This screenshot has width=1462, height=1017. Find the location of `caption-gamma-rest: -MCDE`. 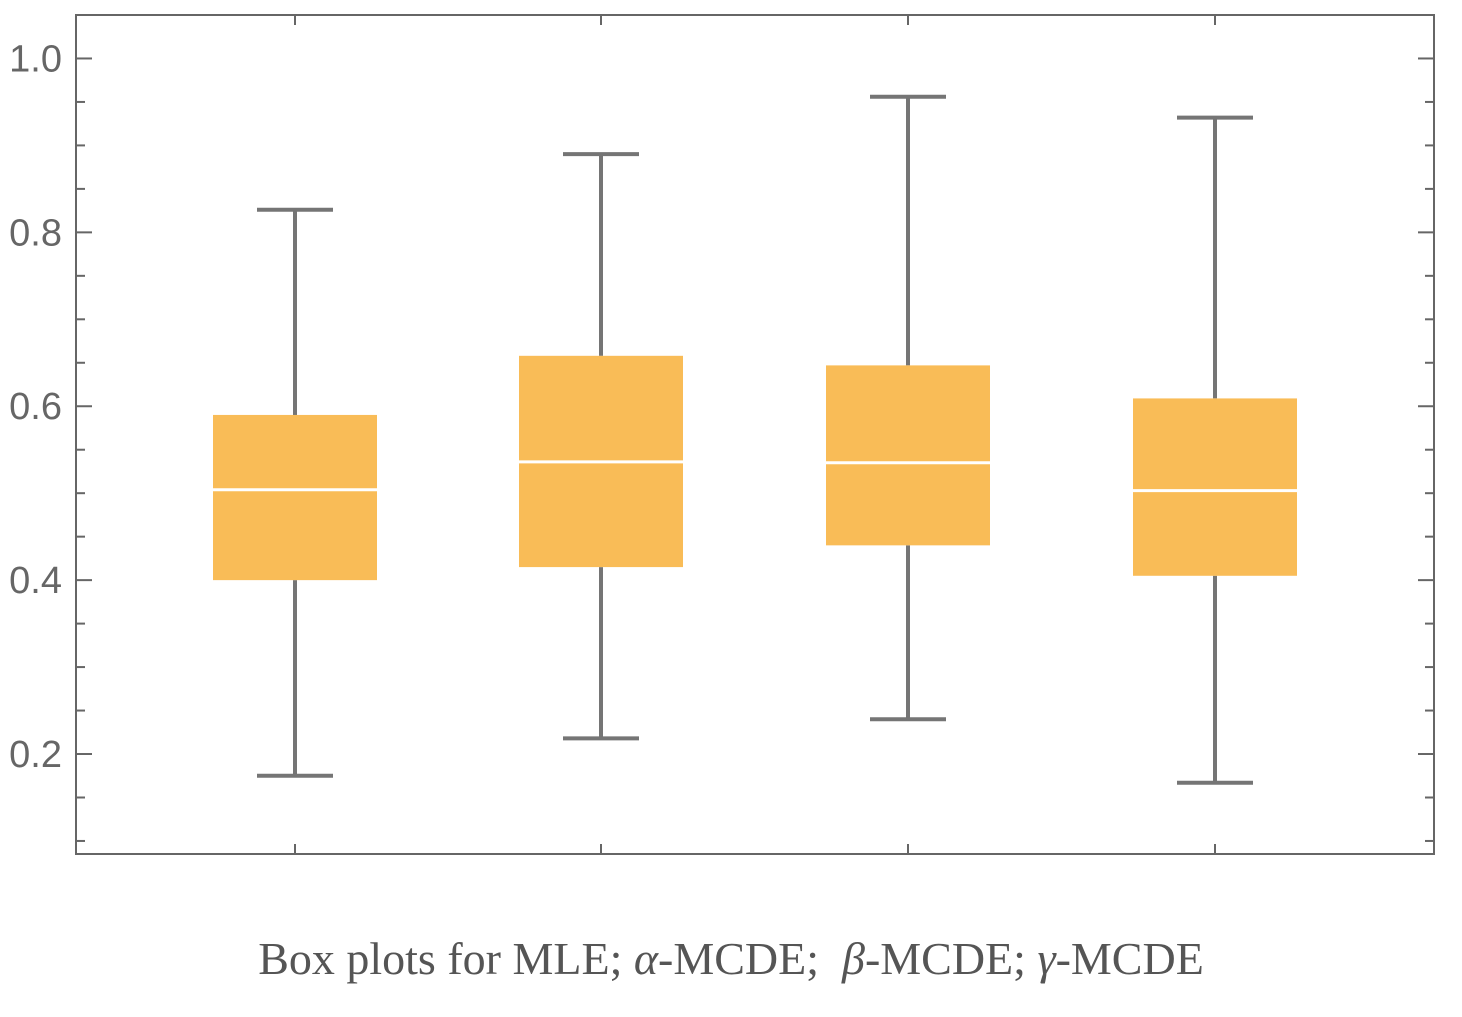

caption-gamma-rest: -MCDE is located at coordinates (1129, 958).